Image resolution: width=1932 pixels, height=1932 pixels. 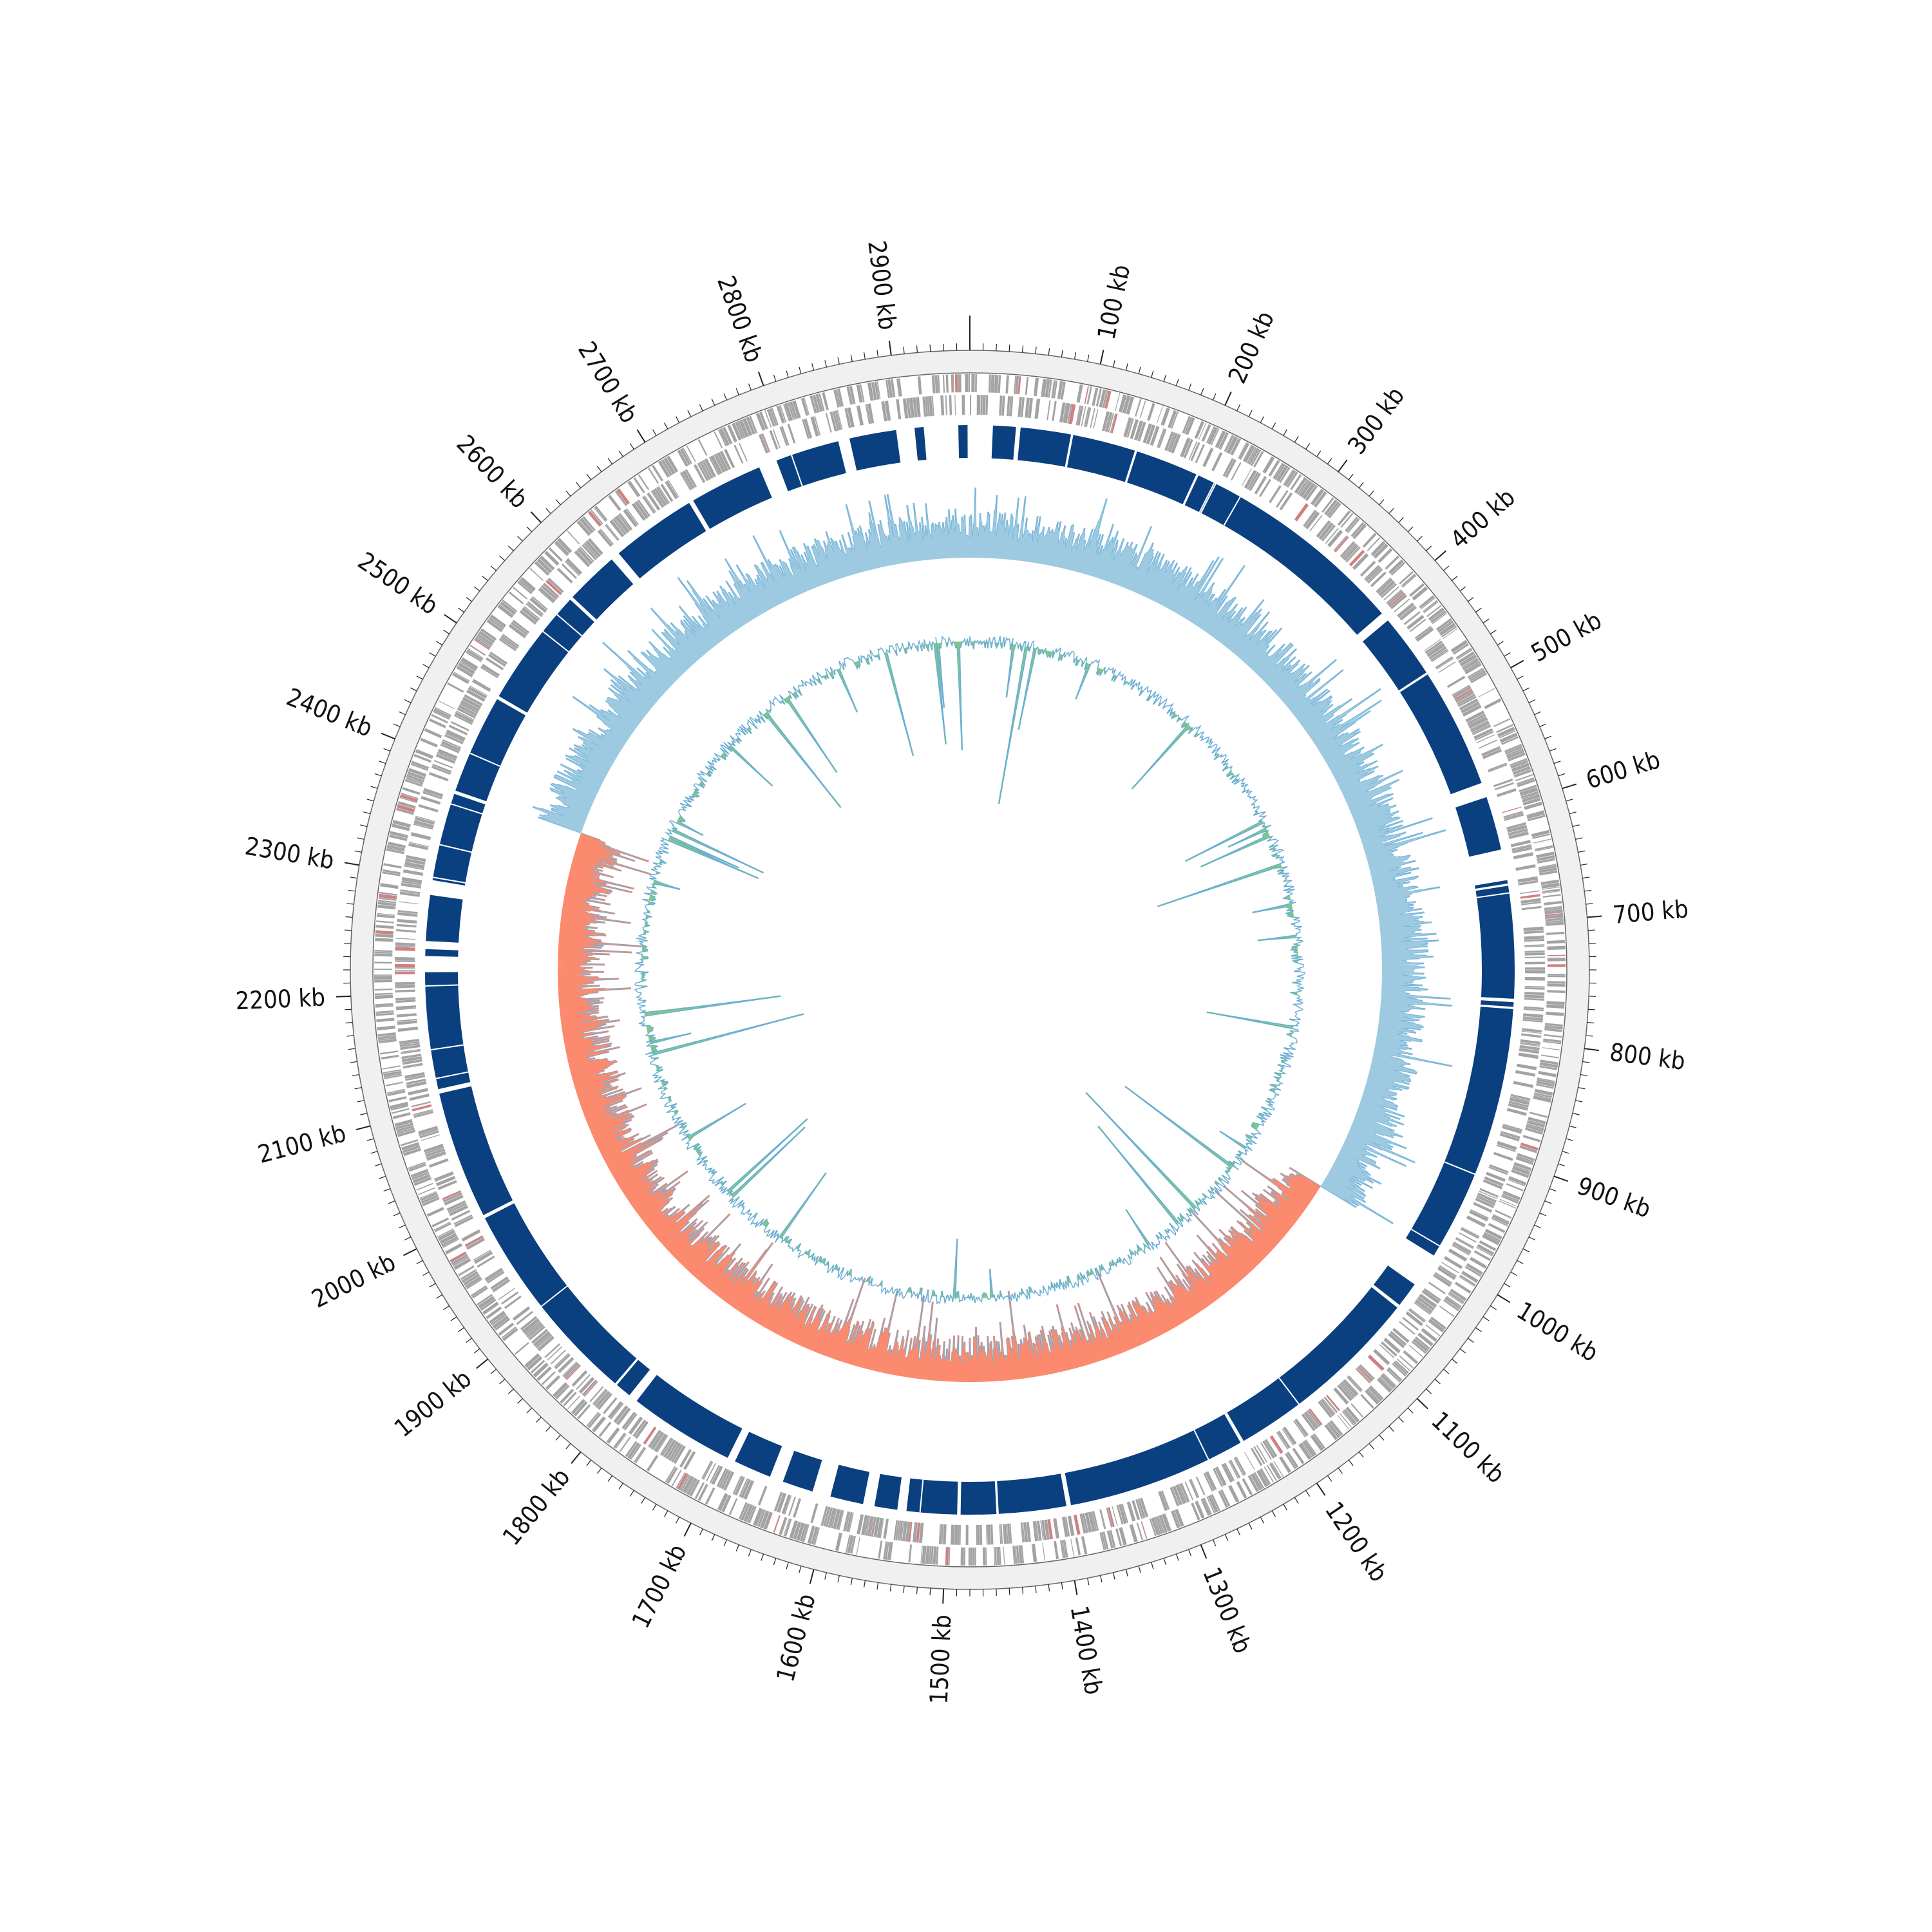 I want to click on tick-label: 2600 kb, so click(x=492, y=472).